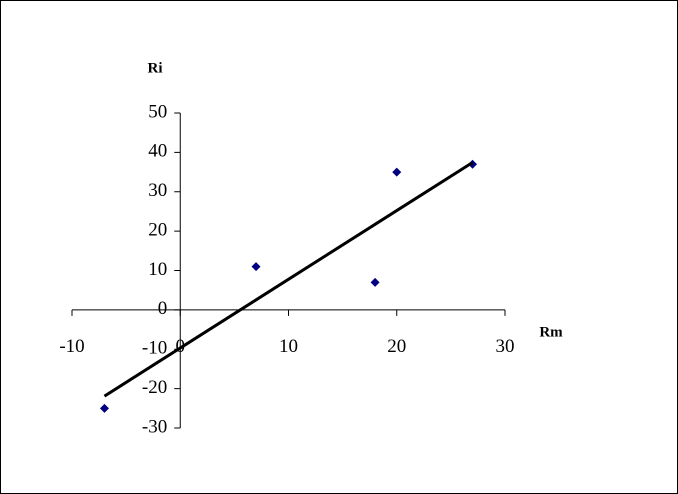 The height and width of the screenshot is (494, 678). What do you see at coordinates (157, 269) in the screenshot?
I see `y-tick-label: 10` at bounding box center [157, 269].